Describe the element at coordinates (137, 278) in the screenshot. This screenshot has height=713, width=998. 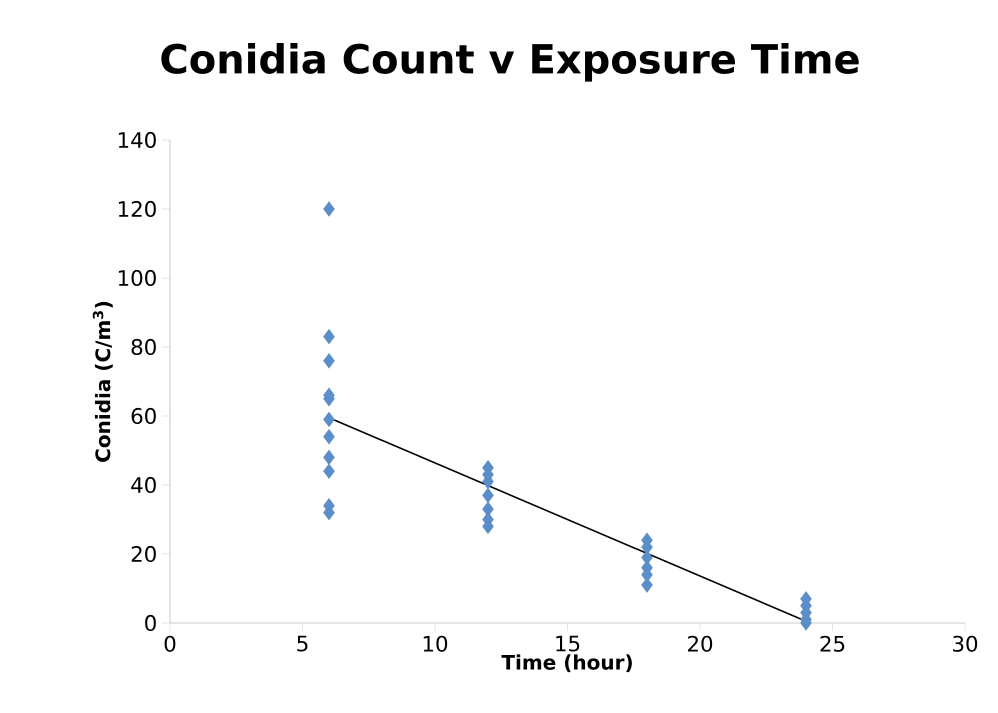
I see `y-tick-label: 100` at that location.